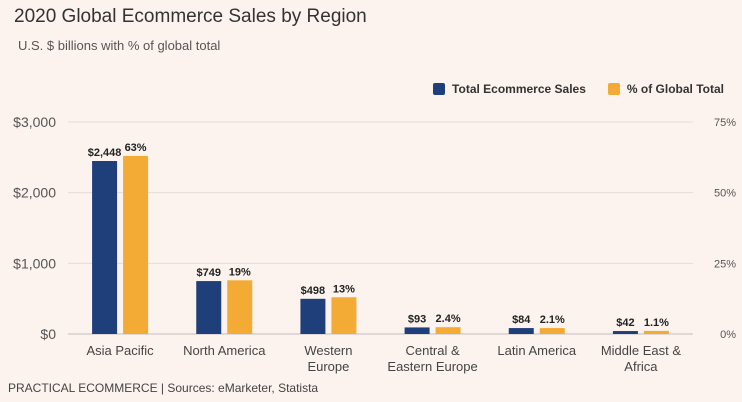 The height and width of the screenshot is (402, 742). Describe the element at coordinates (34, 122) in the screenshot. I see `y-left-tick-label: $3,000` at that location.